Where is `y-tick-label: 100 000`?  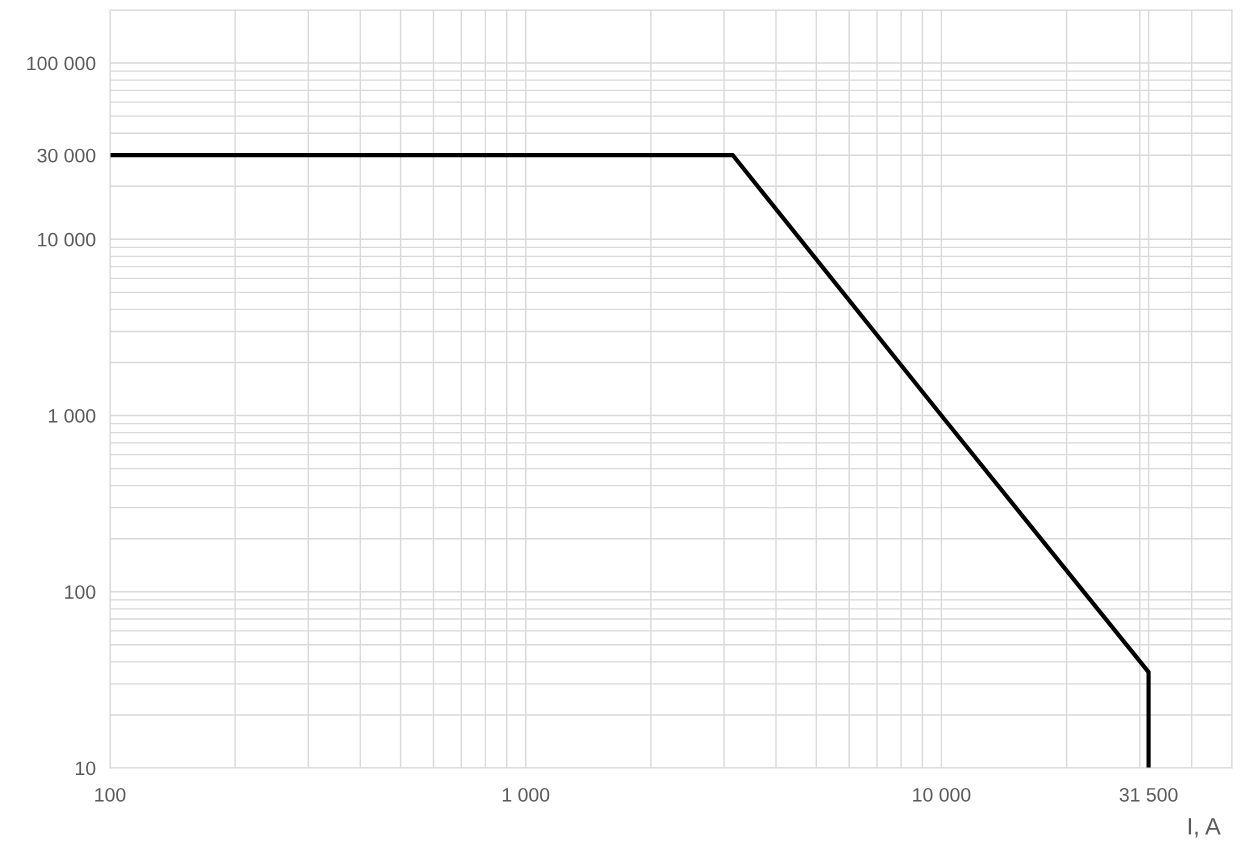 y-tick-label: 100 000 is located at coordinates (61, 63).